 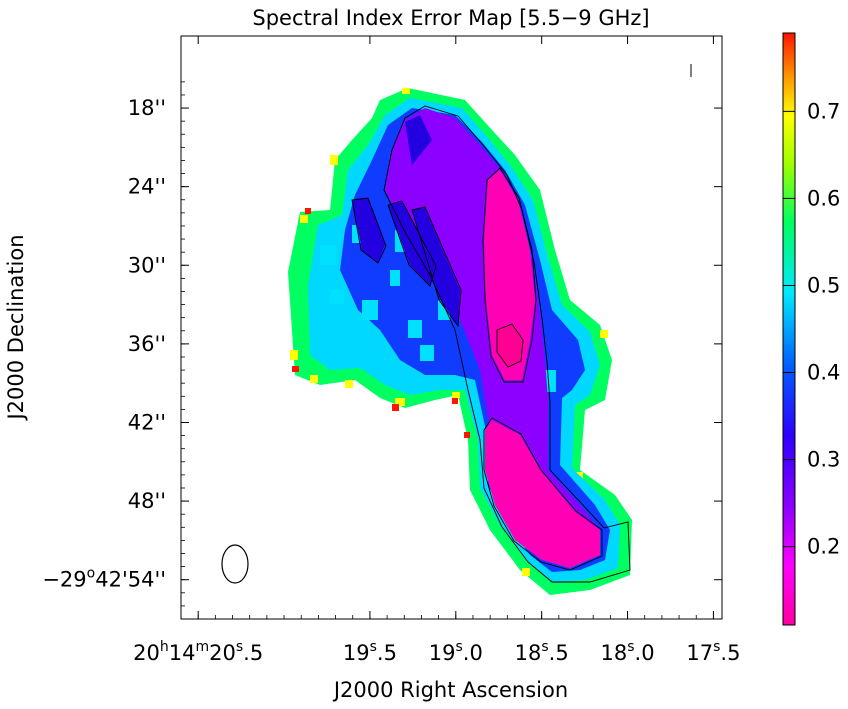 What do you see at coordinates (147, 501) in the screenshot?
I see `y-tick-label: 48''` at bounding box center [147, 501].